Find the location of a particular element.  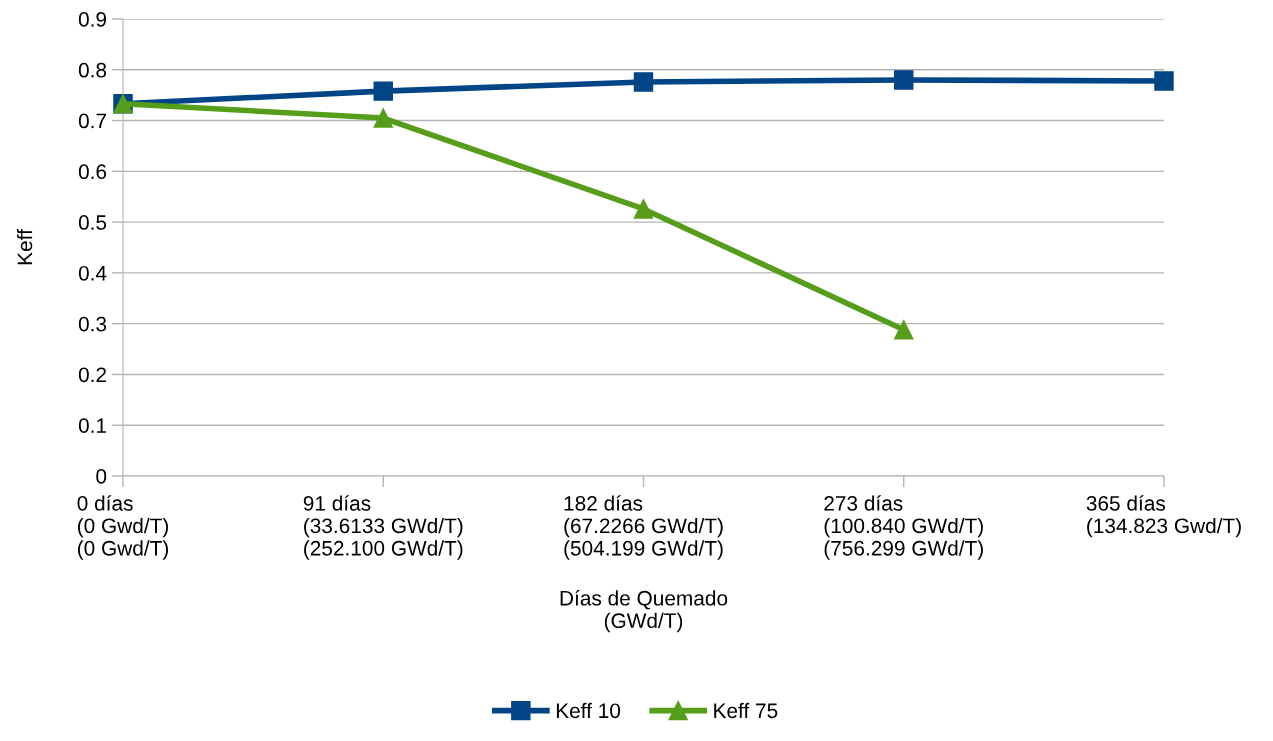

y-tick-label: 0 is located at coordinates (101, 476).